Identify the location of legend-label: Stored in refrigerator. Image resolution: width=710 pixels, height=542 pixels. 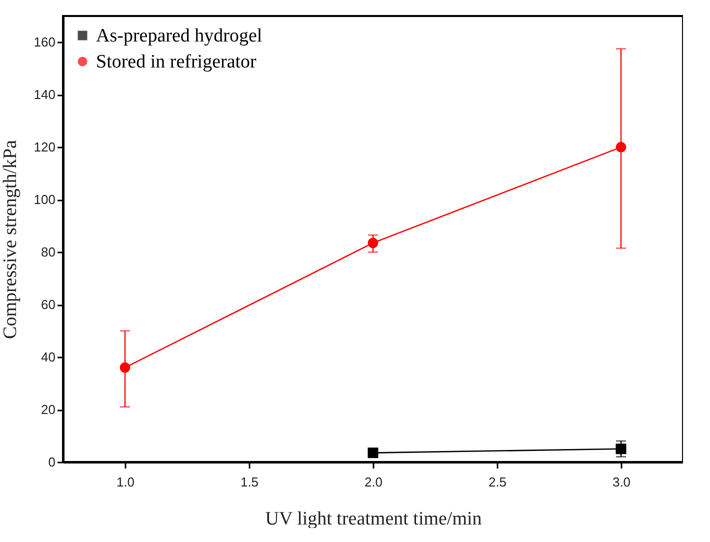
(177, 62).